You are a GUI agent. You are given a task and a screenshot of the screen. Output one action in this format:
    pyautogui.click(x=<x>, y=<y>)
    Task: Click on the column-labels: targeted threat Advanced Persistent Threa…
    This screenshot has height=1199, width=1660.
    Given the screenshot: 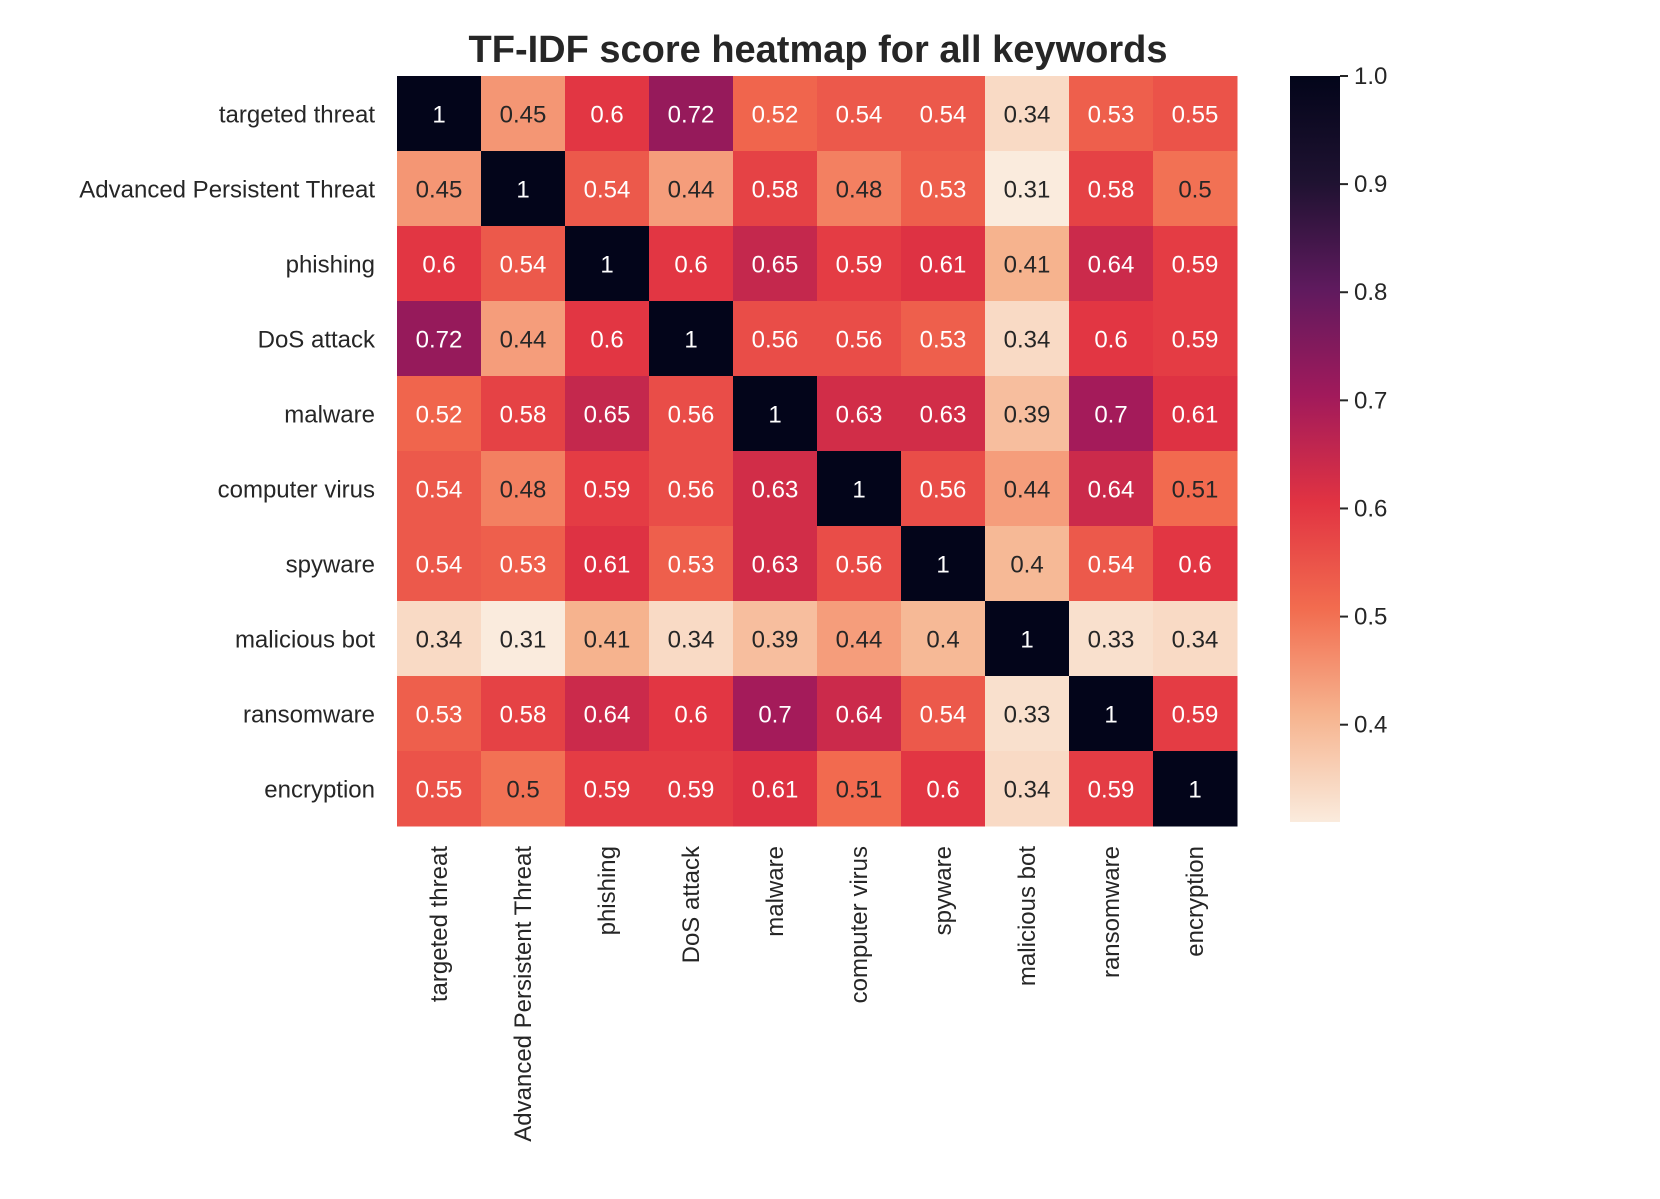 What is the action you would take?
    pyautogui.click(x=817, y=993)
    